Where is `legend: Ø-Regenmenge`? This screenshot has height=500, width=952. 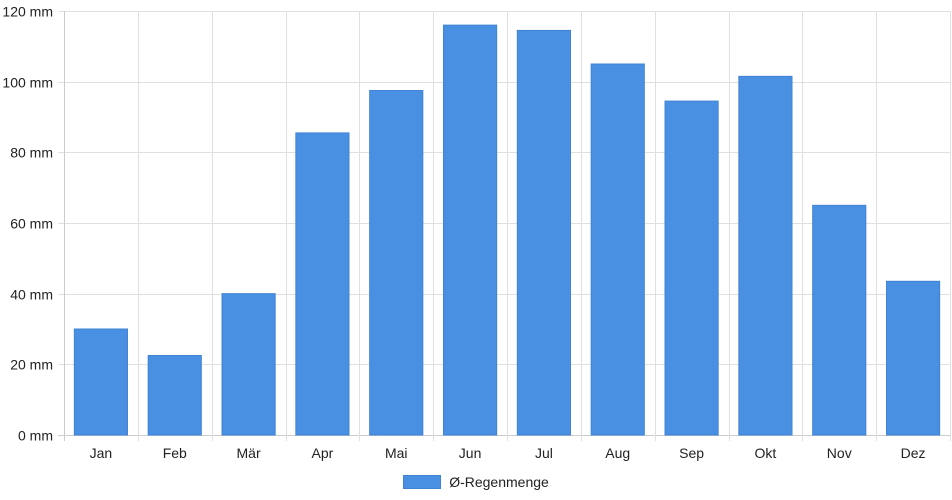
legend: Ø-Regenmenge is located at coordinates (476, 482).